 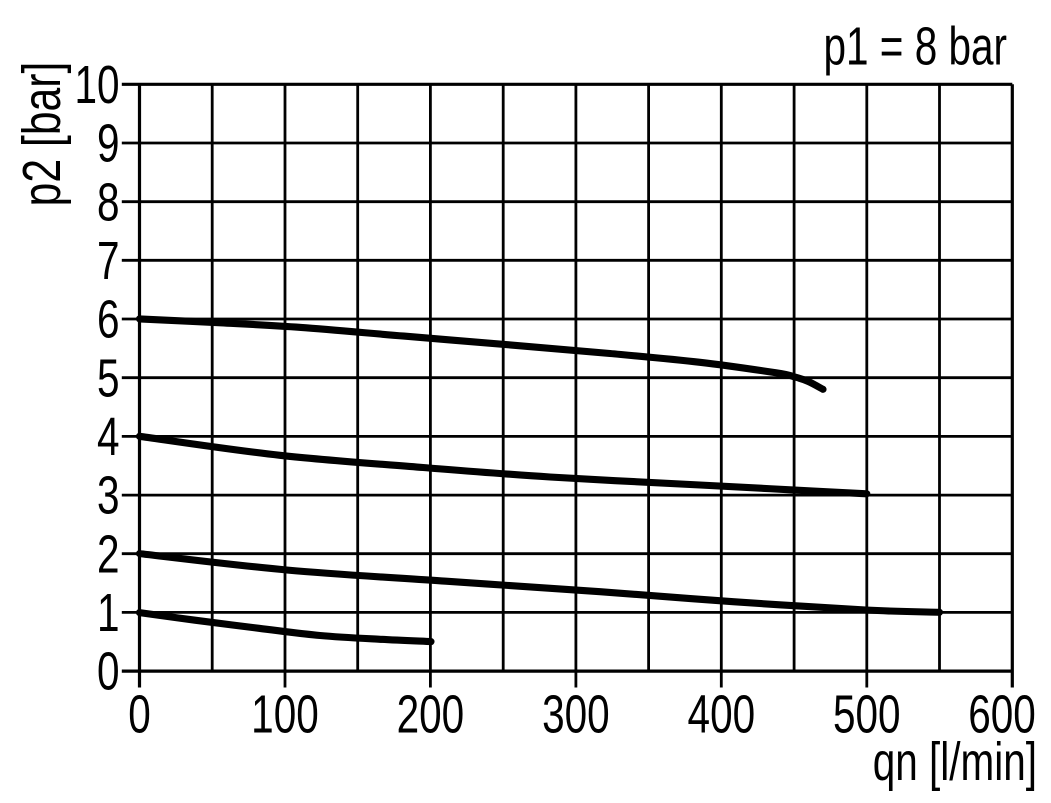 I want to click on svg-text: 8, so click(x=108, y=203).